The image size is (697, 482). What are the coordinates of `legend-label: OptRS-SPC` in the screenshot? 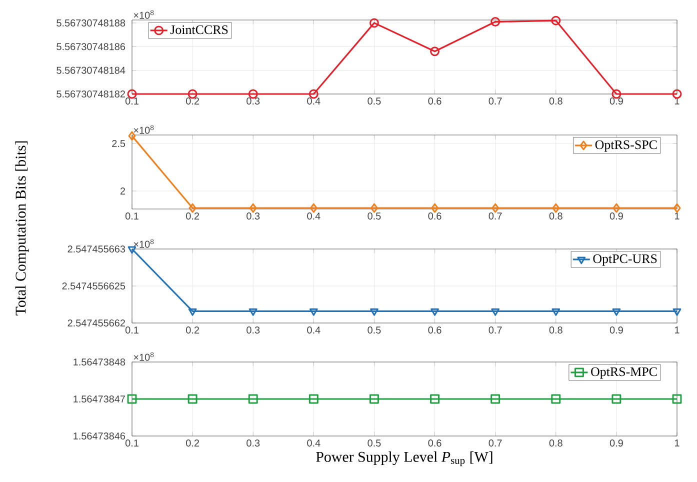 It's located at (626, 146).